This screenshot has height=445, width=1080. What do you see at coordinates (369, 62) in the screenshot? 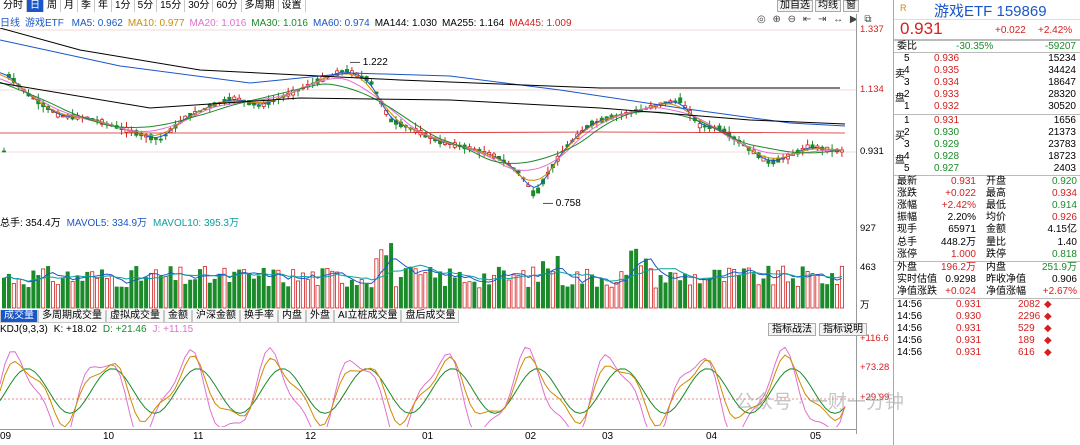
I see `high-annotation: — 1.222` at bounding box center [369, 62].